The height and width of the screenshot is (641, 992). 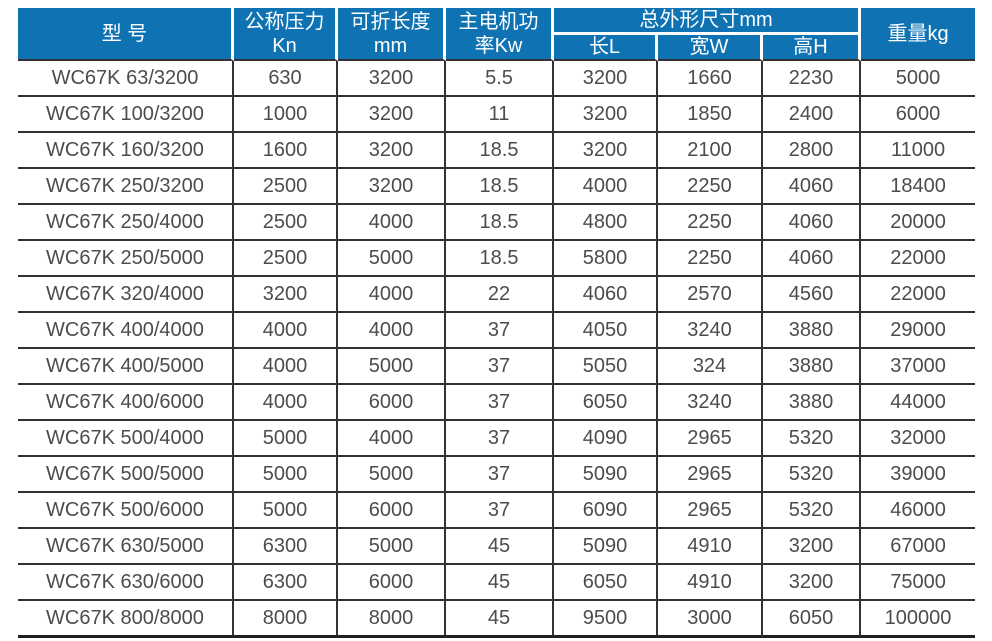 What do you see at coordinates (126, 34) in the screenshot?
I see `header-model: 型 号` at bounding box center [126, 34].